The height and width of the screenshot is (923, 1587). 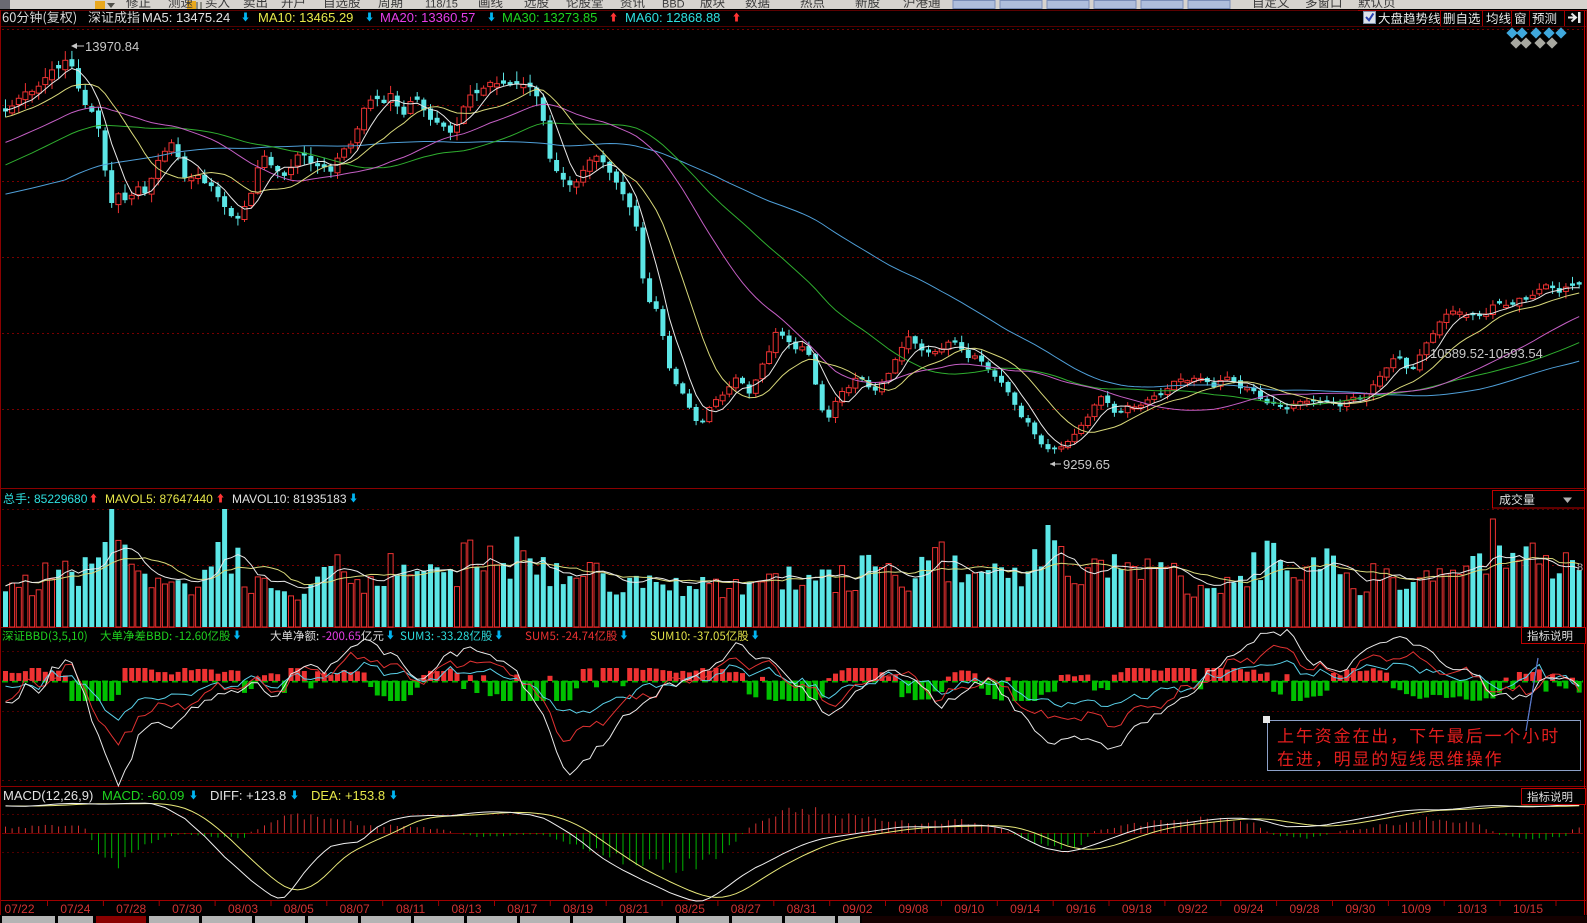 What do you see at coordinates (186, 17) in the screenshot?
I see `svg-text: MA5: 13475.24` at bounding box center [186, 17].